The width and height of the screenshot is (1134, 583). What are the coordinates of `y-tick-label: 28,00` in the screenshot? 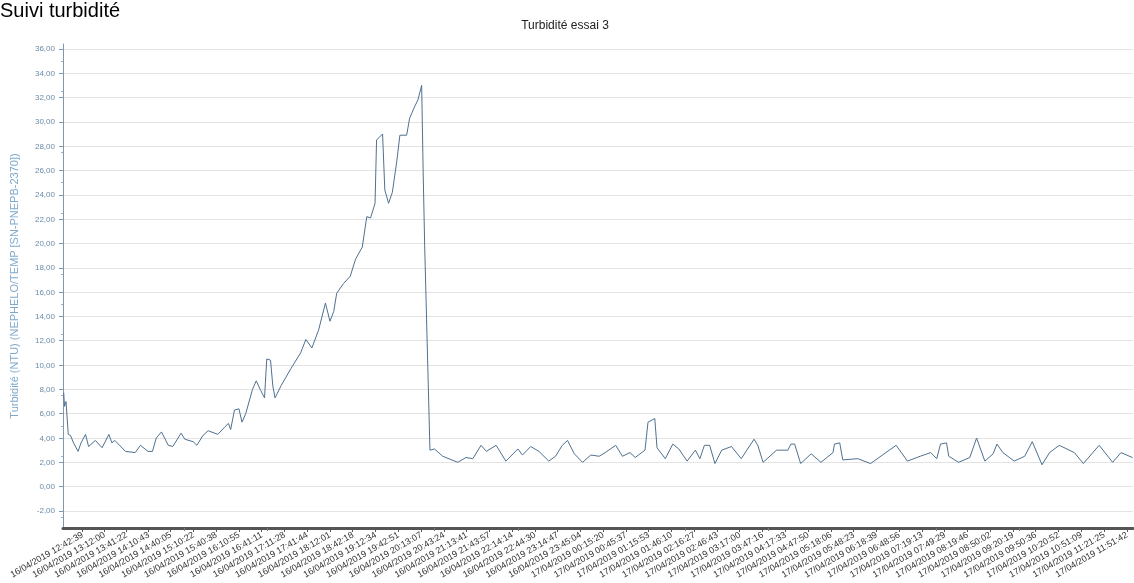 It's located at (45, 146).